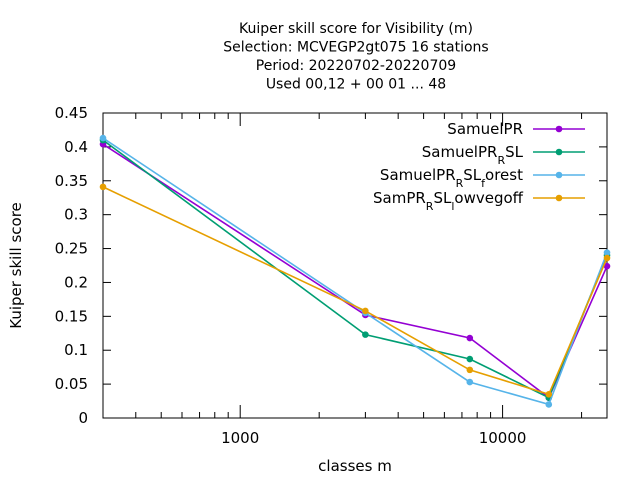 The image size is (640, 480). What do you see at coordinates (16, 265) in the screenshot?
I see `y-axis-label: Kuiper skill score` at bounding box center [16, 265].